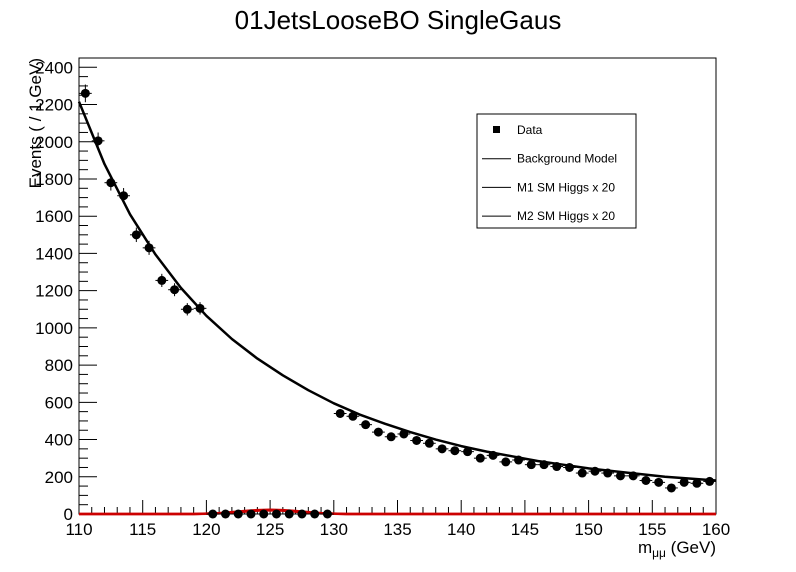 Image resolution: width=796 pixels, height=572 pixels. I want to click on legend-label: Data, so click(530, 130).